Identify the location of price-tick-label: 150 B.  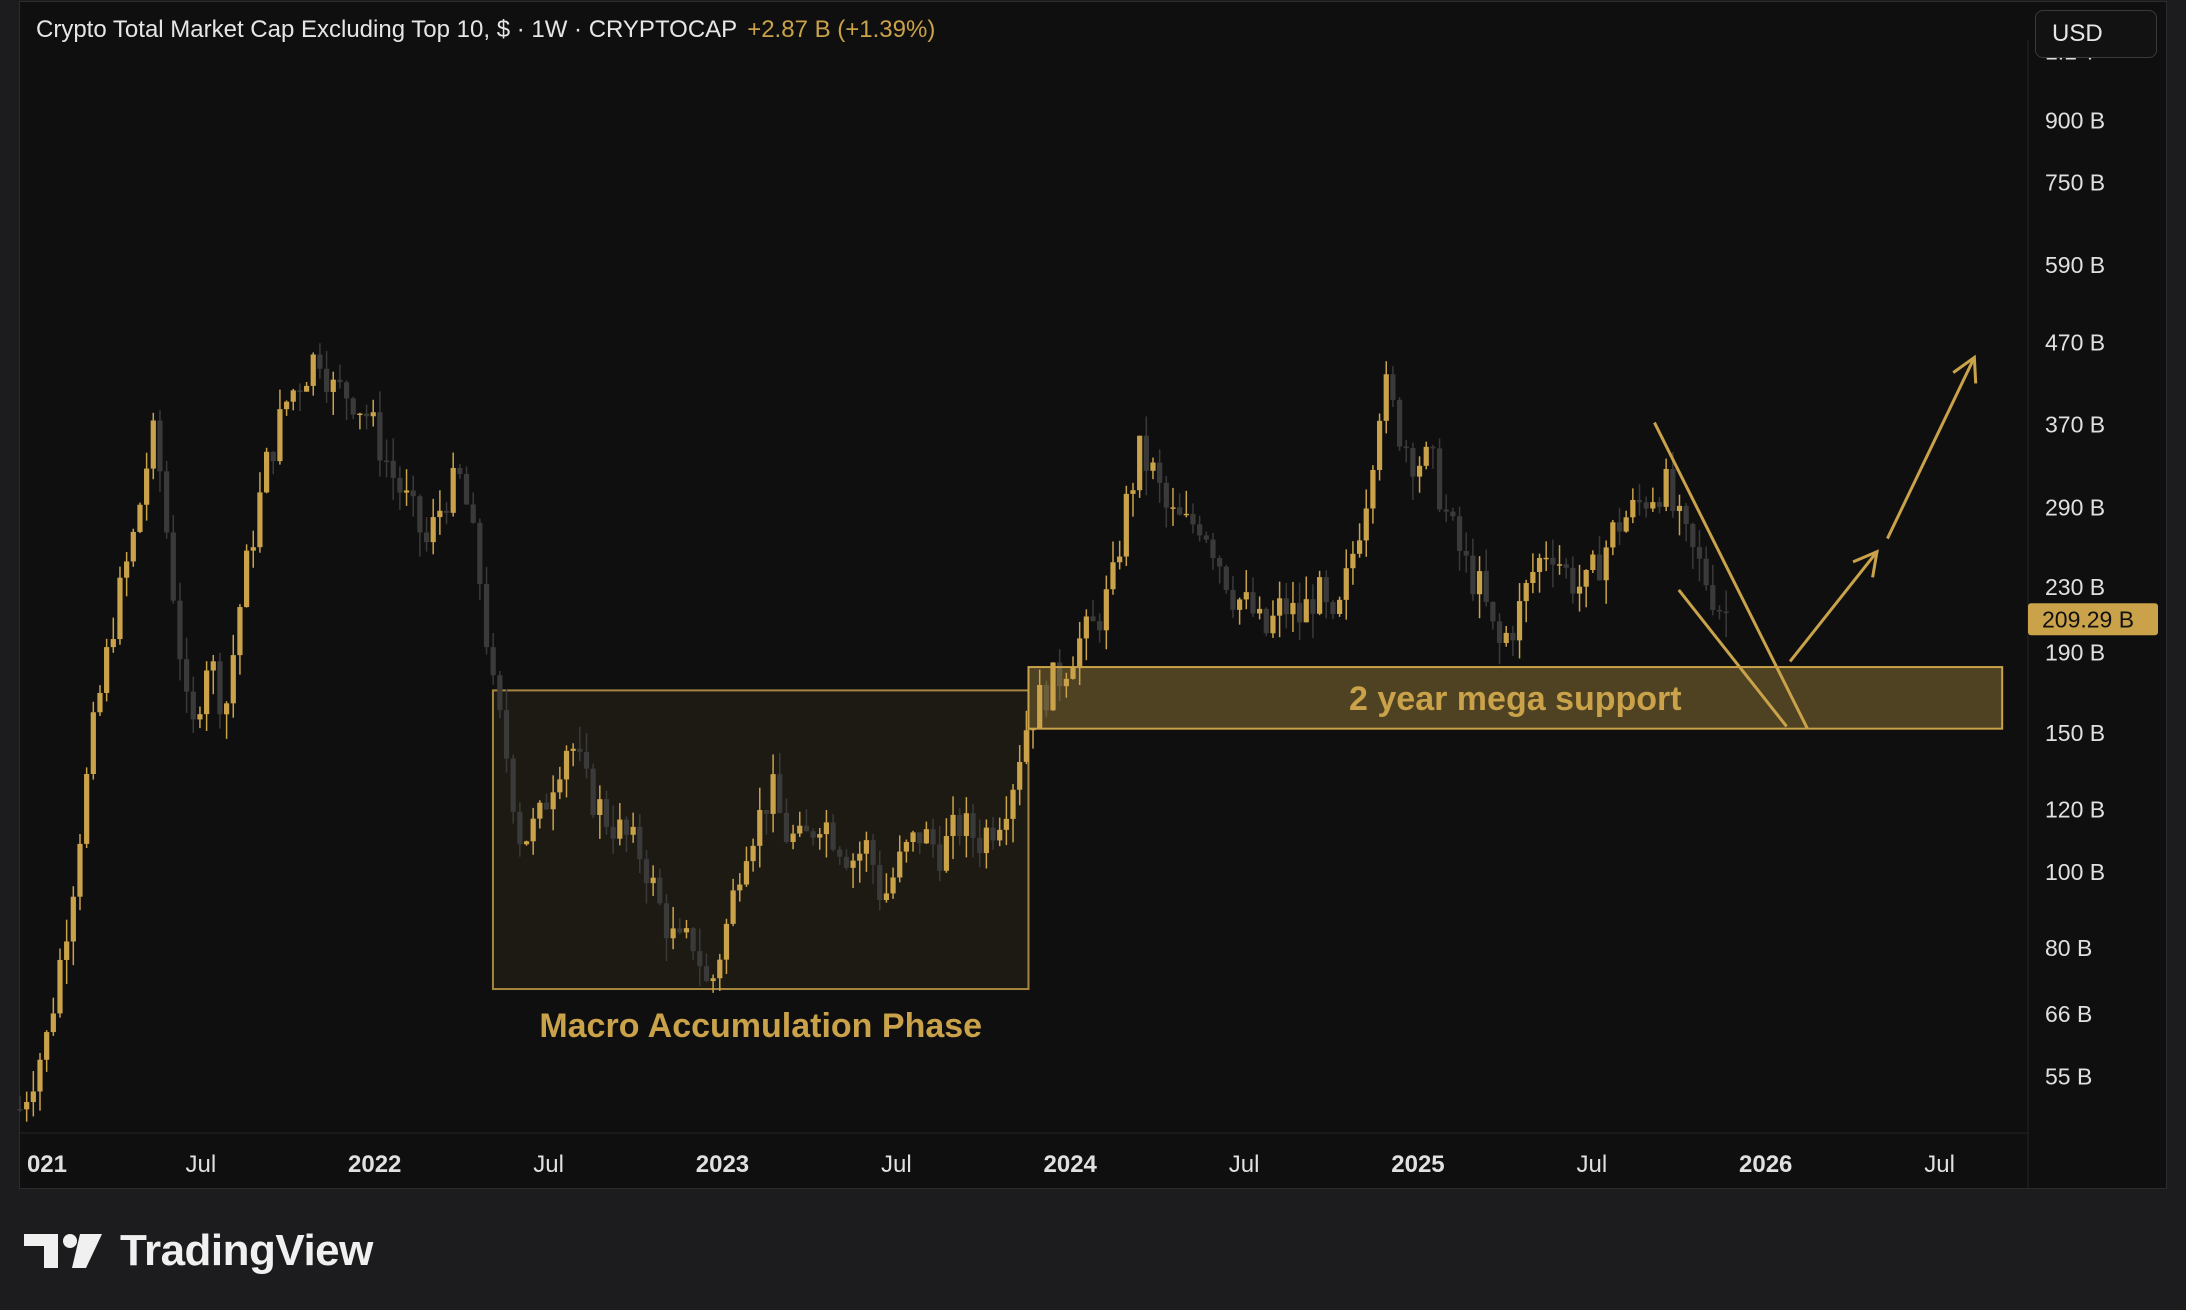
(2075, 733).